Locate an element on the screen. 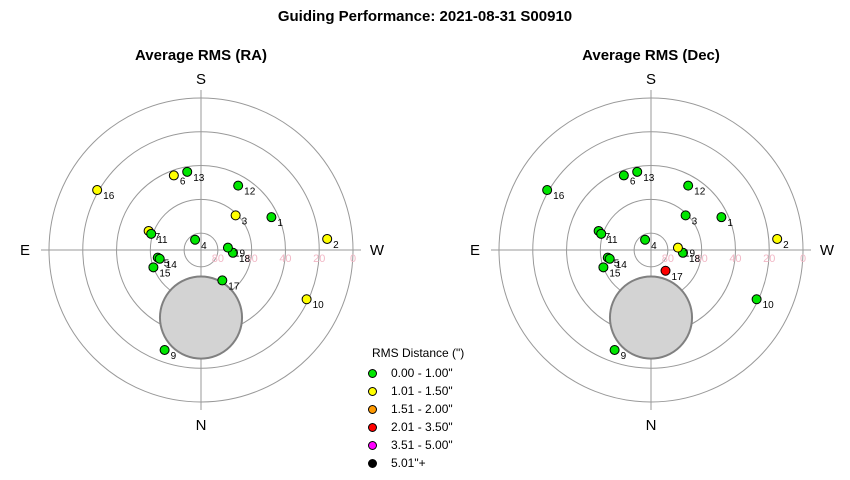  radial-tick-label: 0 is located at coordinates (353, 259).